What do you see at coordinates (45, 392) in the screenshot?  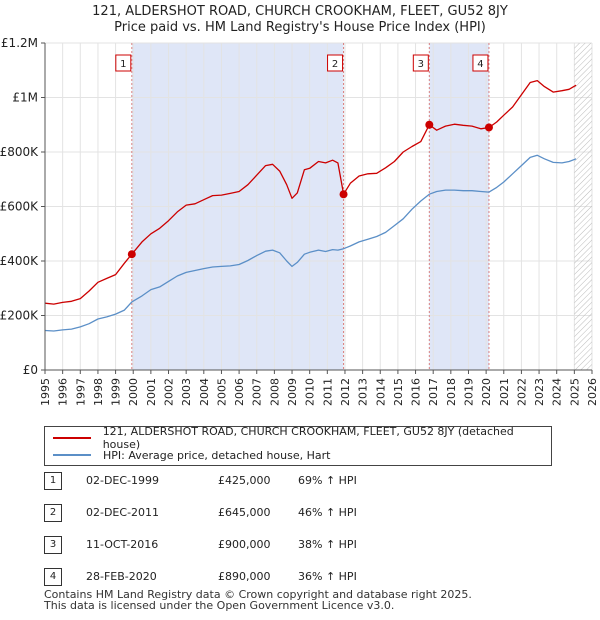 I see `x-tick-label: 1995` at bounding box center [45, 392].